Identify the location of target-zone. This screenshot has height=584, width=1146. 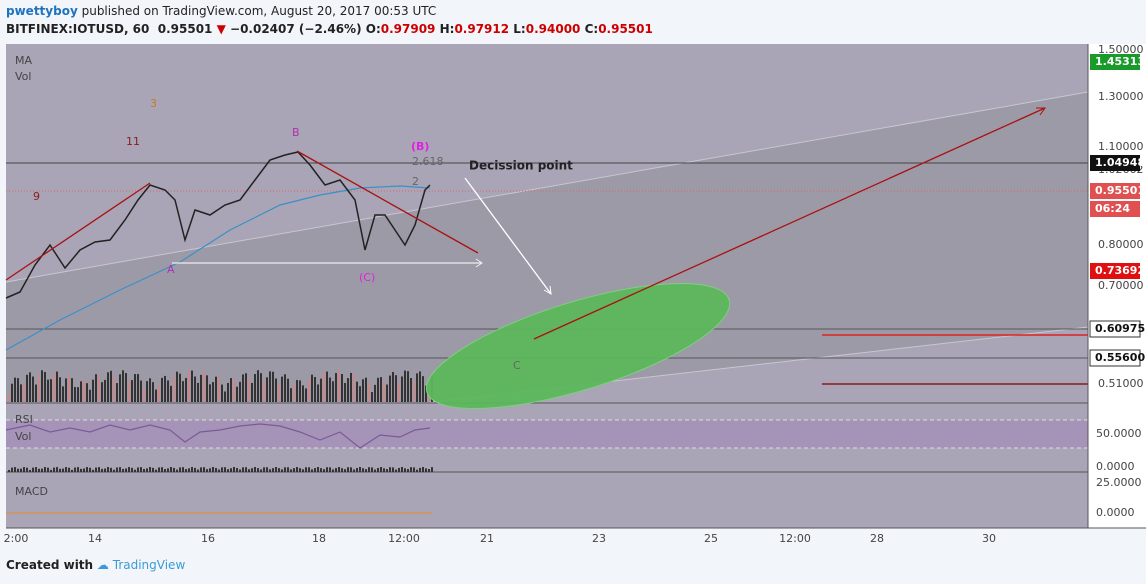
(578, 346).